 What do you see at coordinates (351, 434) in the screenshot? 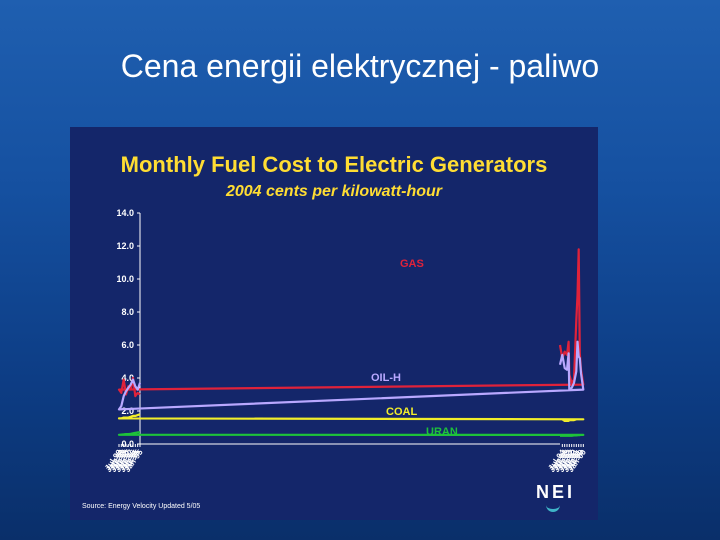
I see `series-line-uran` at bounding box center [351, 434].